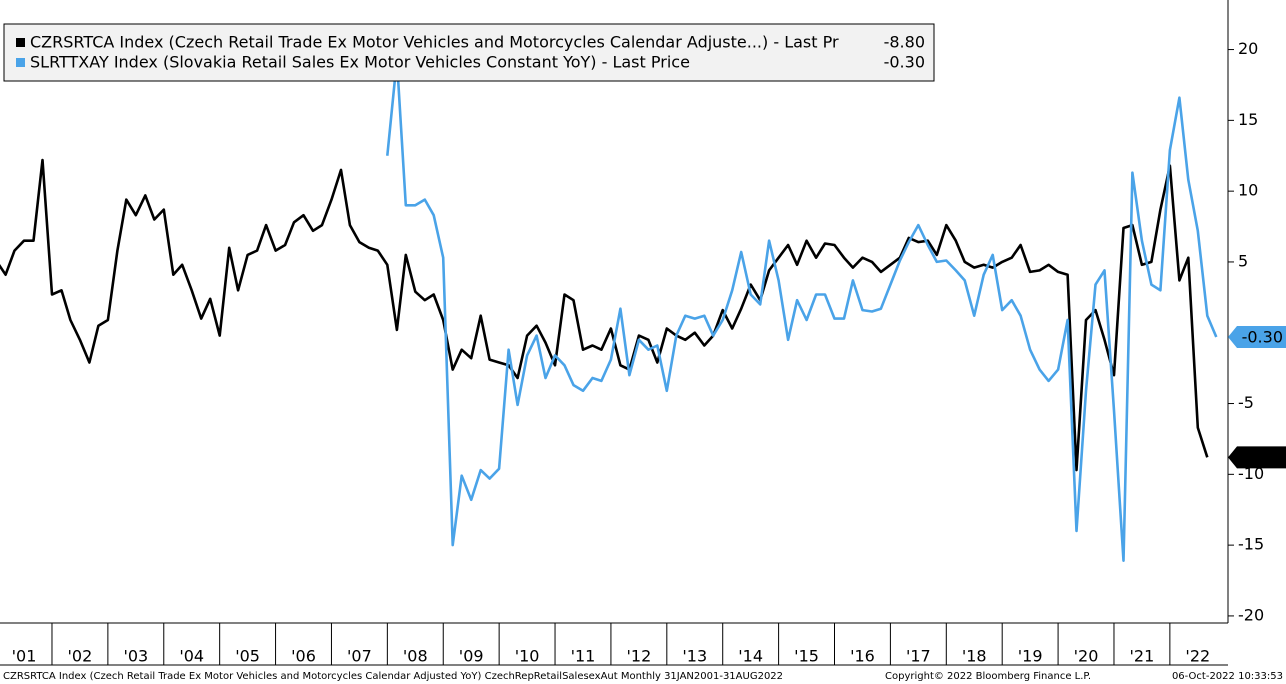  What do you see at coordinates (750, 656) in the screenshot?
I see `x-tick-label: '14` at bounding box center [750, 656].